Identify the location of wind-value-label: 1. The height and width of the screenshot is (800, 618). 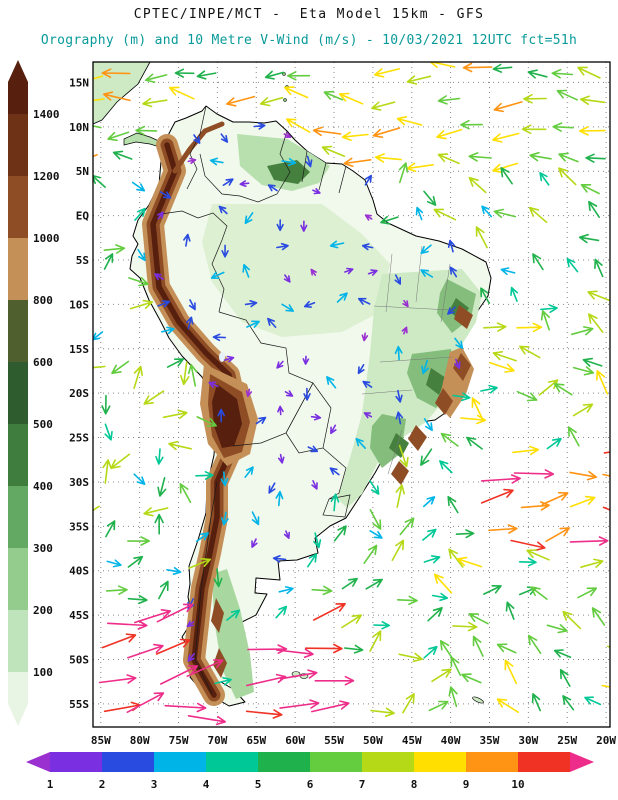
(50, 784).